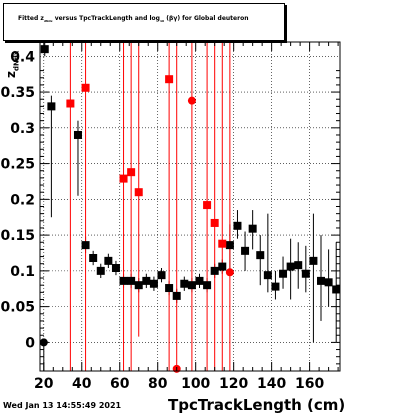  Describe the element at coordinates (22, 200) in the screenshot. I see `y-tick-label: 0.2` at that location.